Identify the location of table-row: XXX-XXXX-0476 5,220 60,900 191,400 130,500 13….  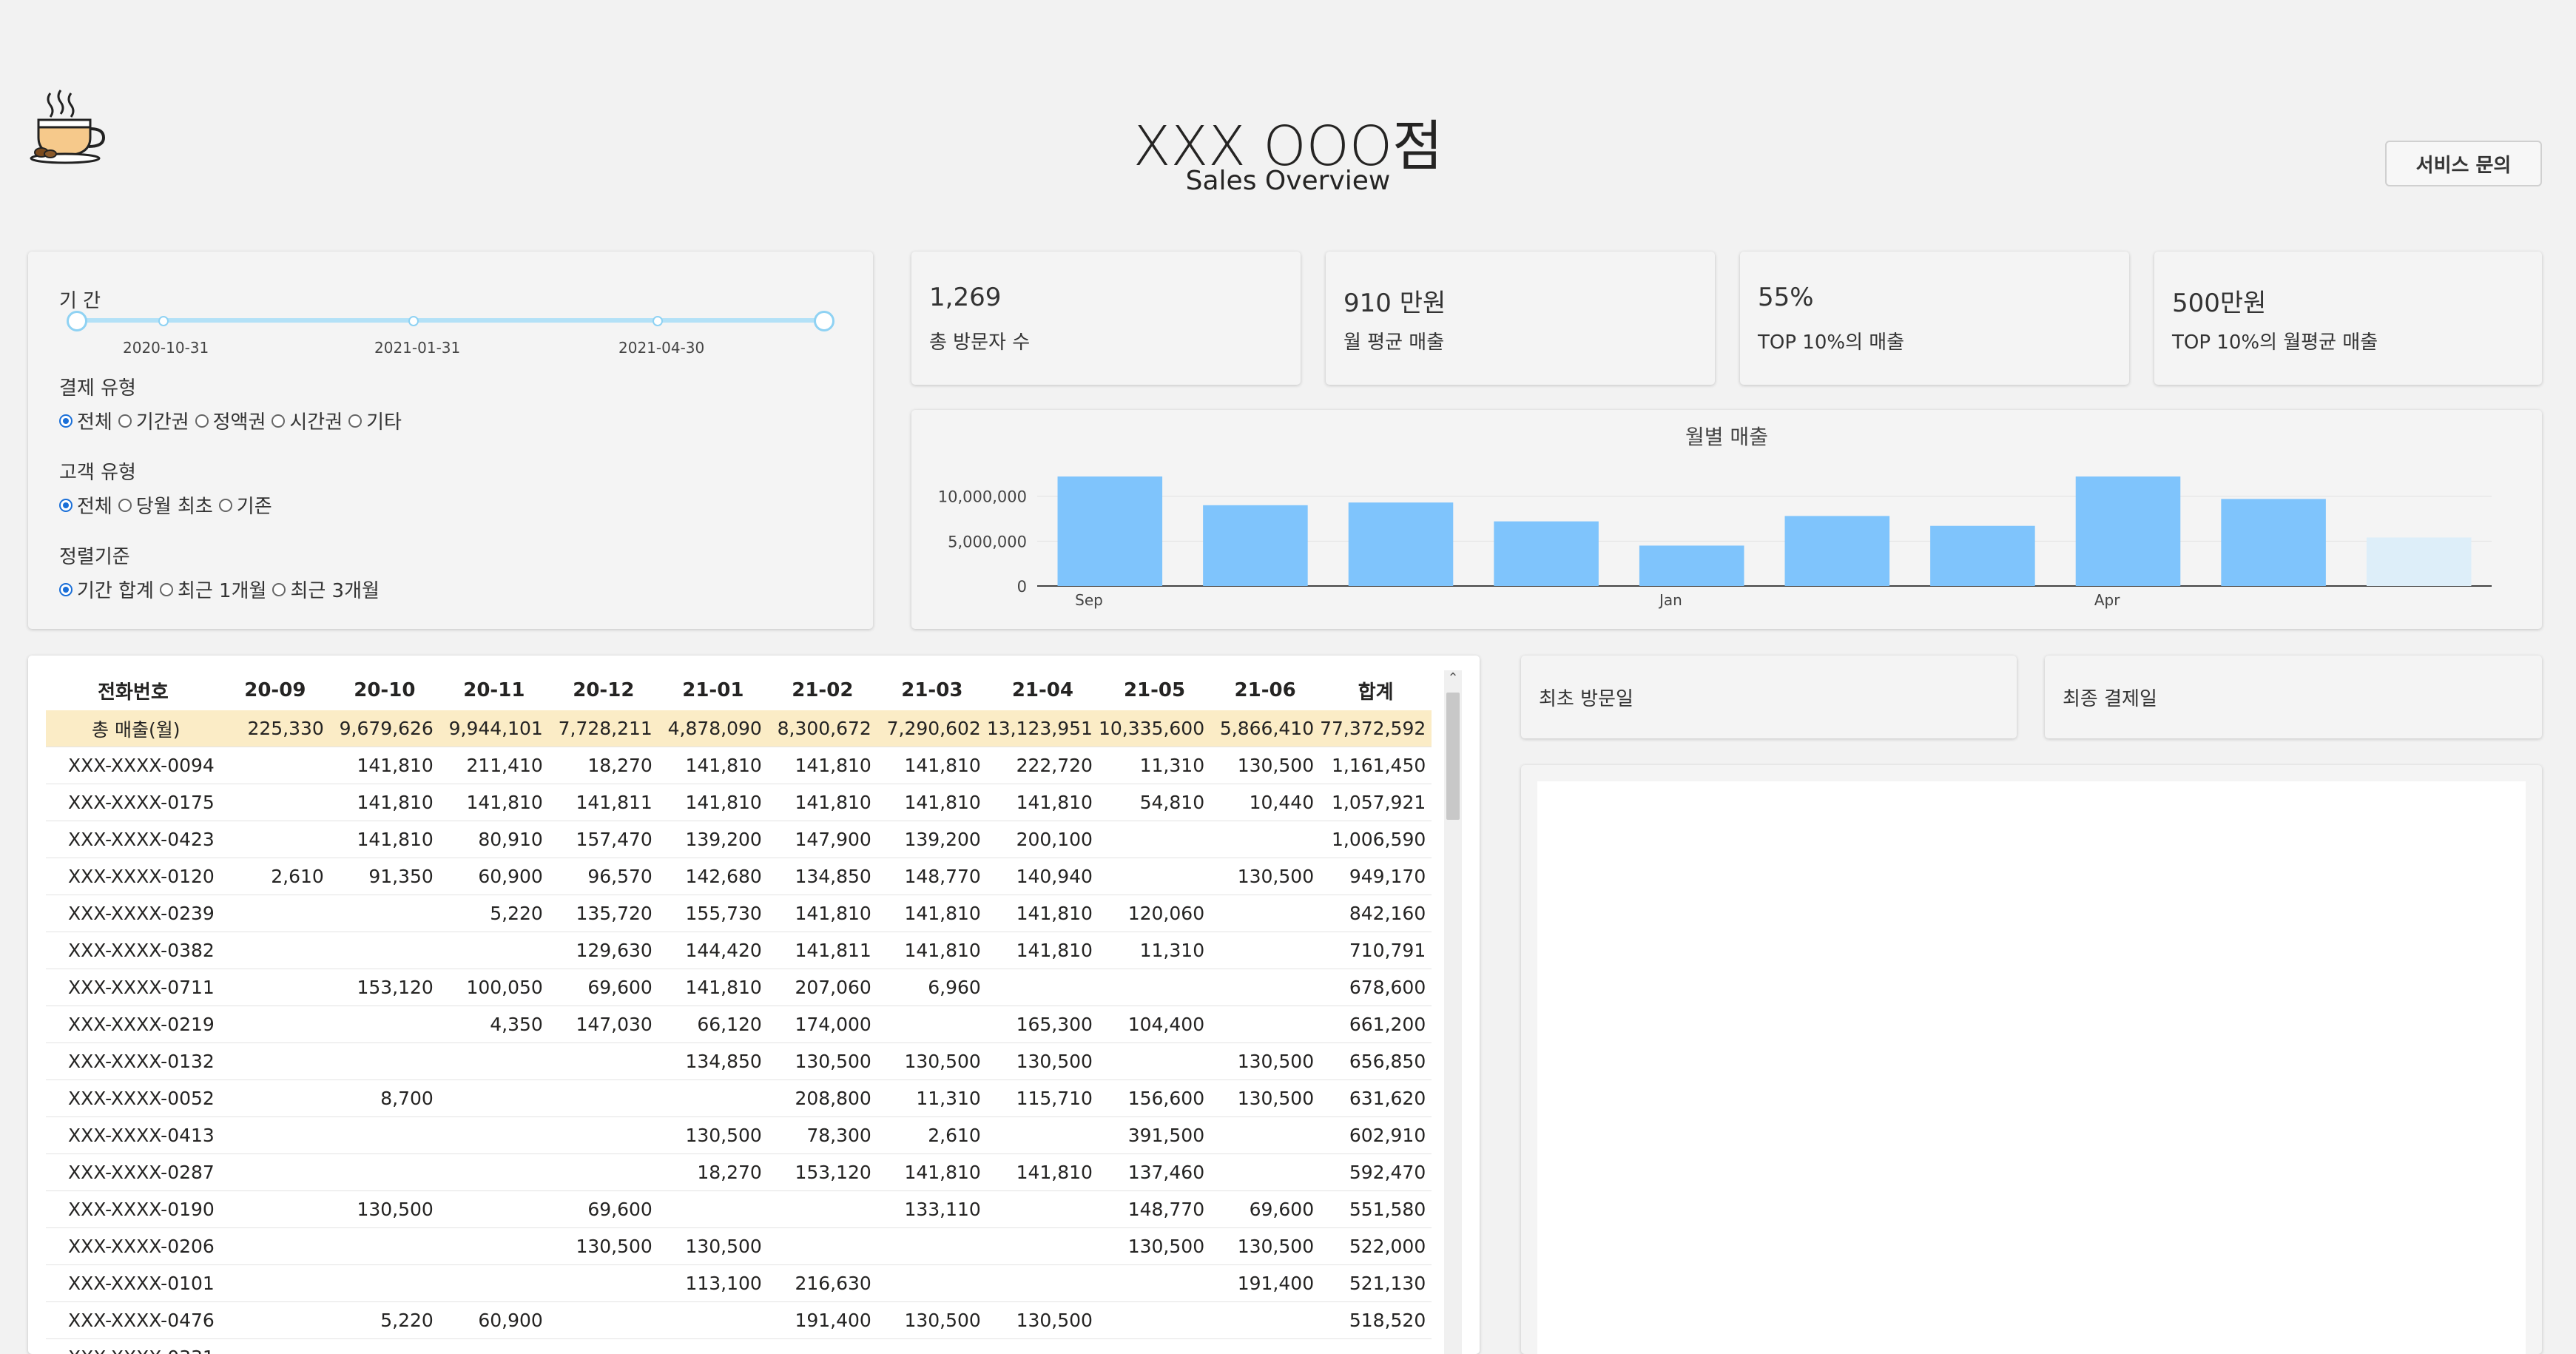
(739, 1320).